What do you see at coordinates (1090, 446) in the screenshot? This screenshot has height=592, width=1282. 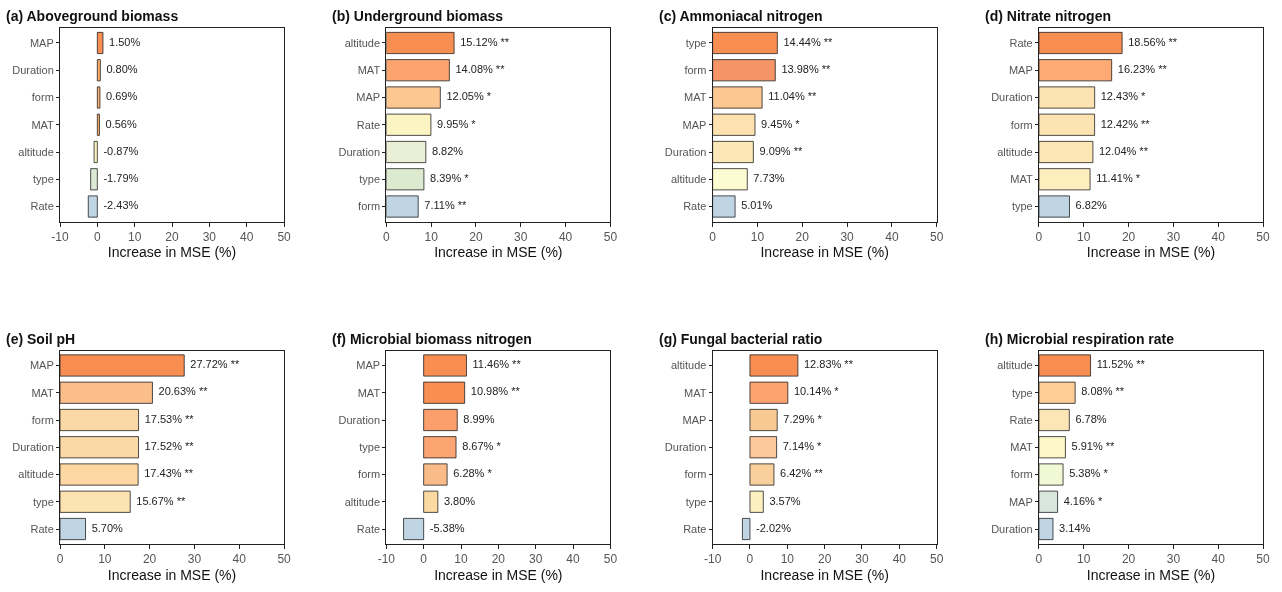 I see `data-label: 5.91% **` at bounding box center [1090, 446].